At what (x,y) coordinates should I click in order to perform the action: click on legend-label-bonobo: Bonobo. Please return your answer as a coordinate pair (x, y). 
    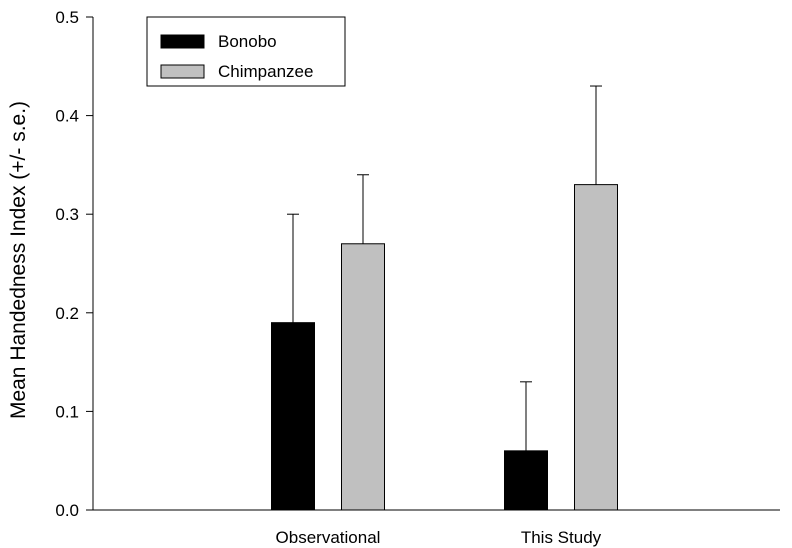
    Looking at the image, I should click on (247, 41).